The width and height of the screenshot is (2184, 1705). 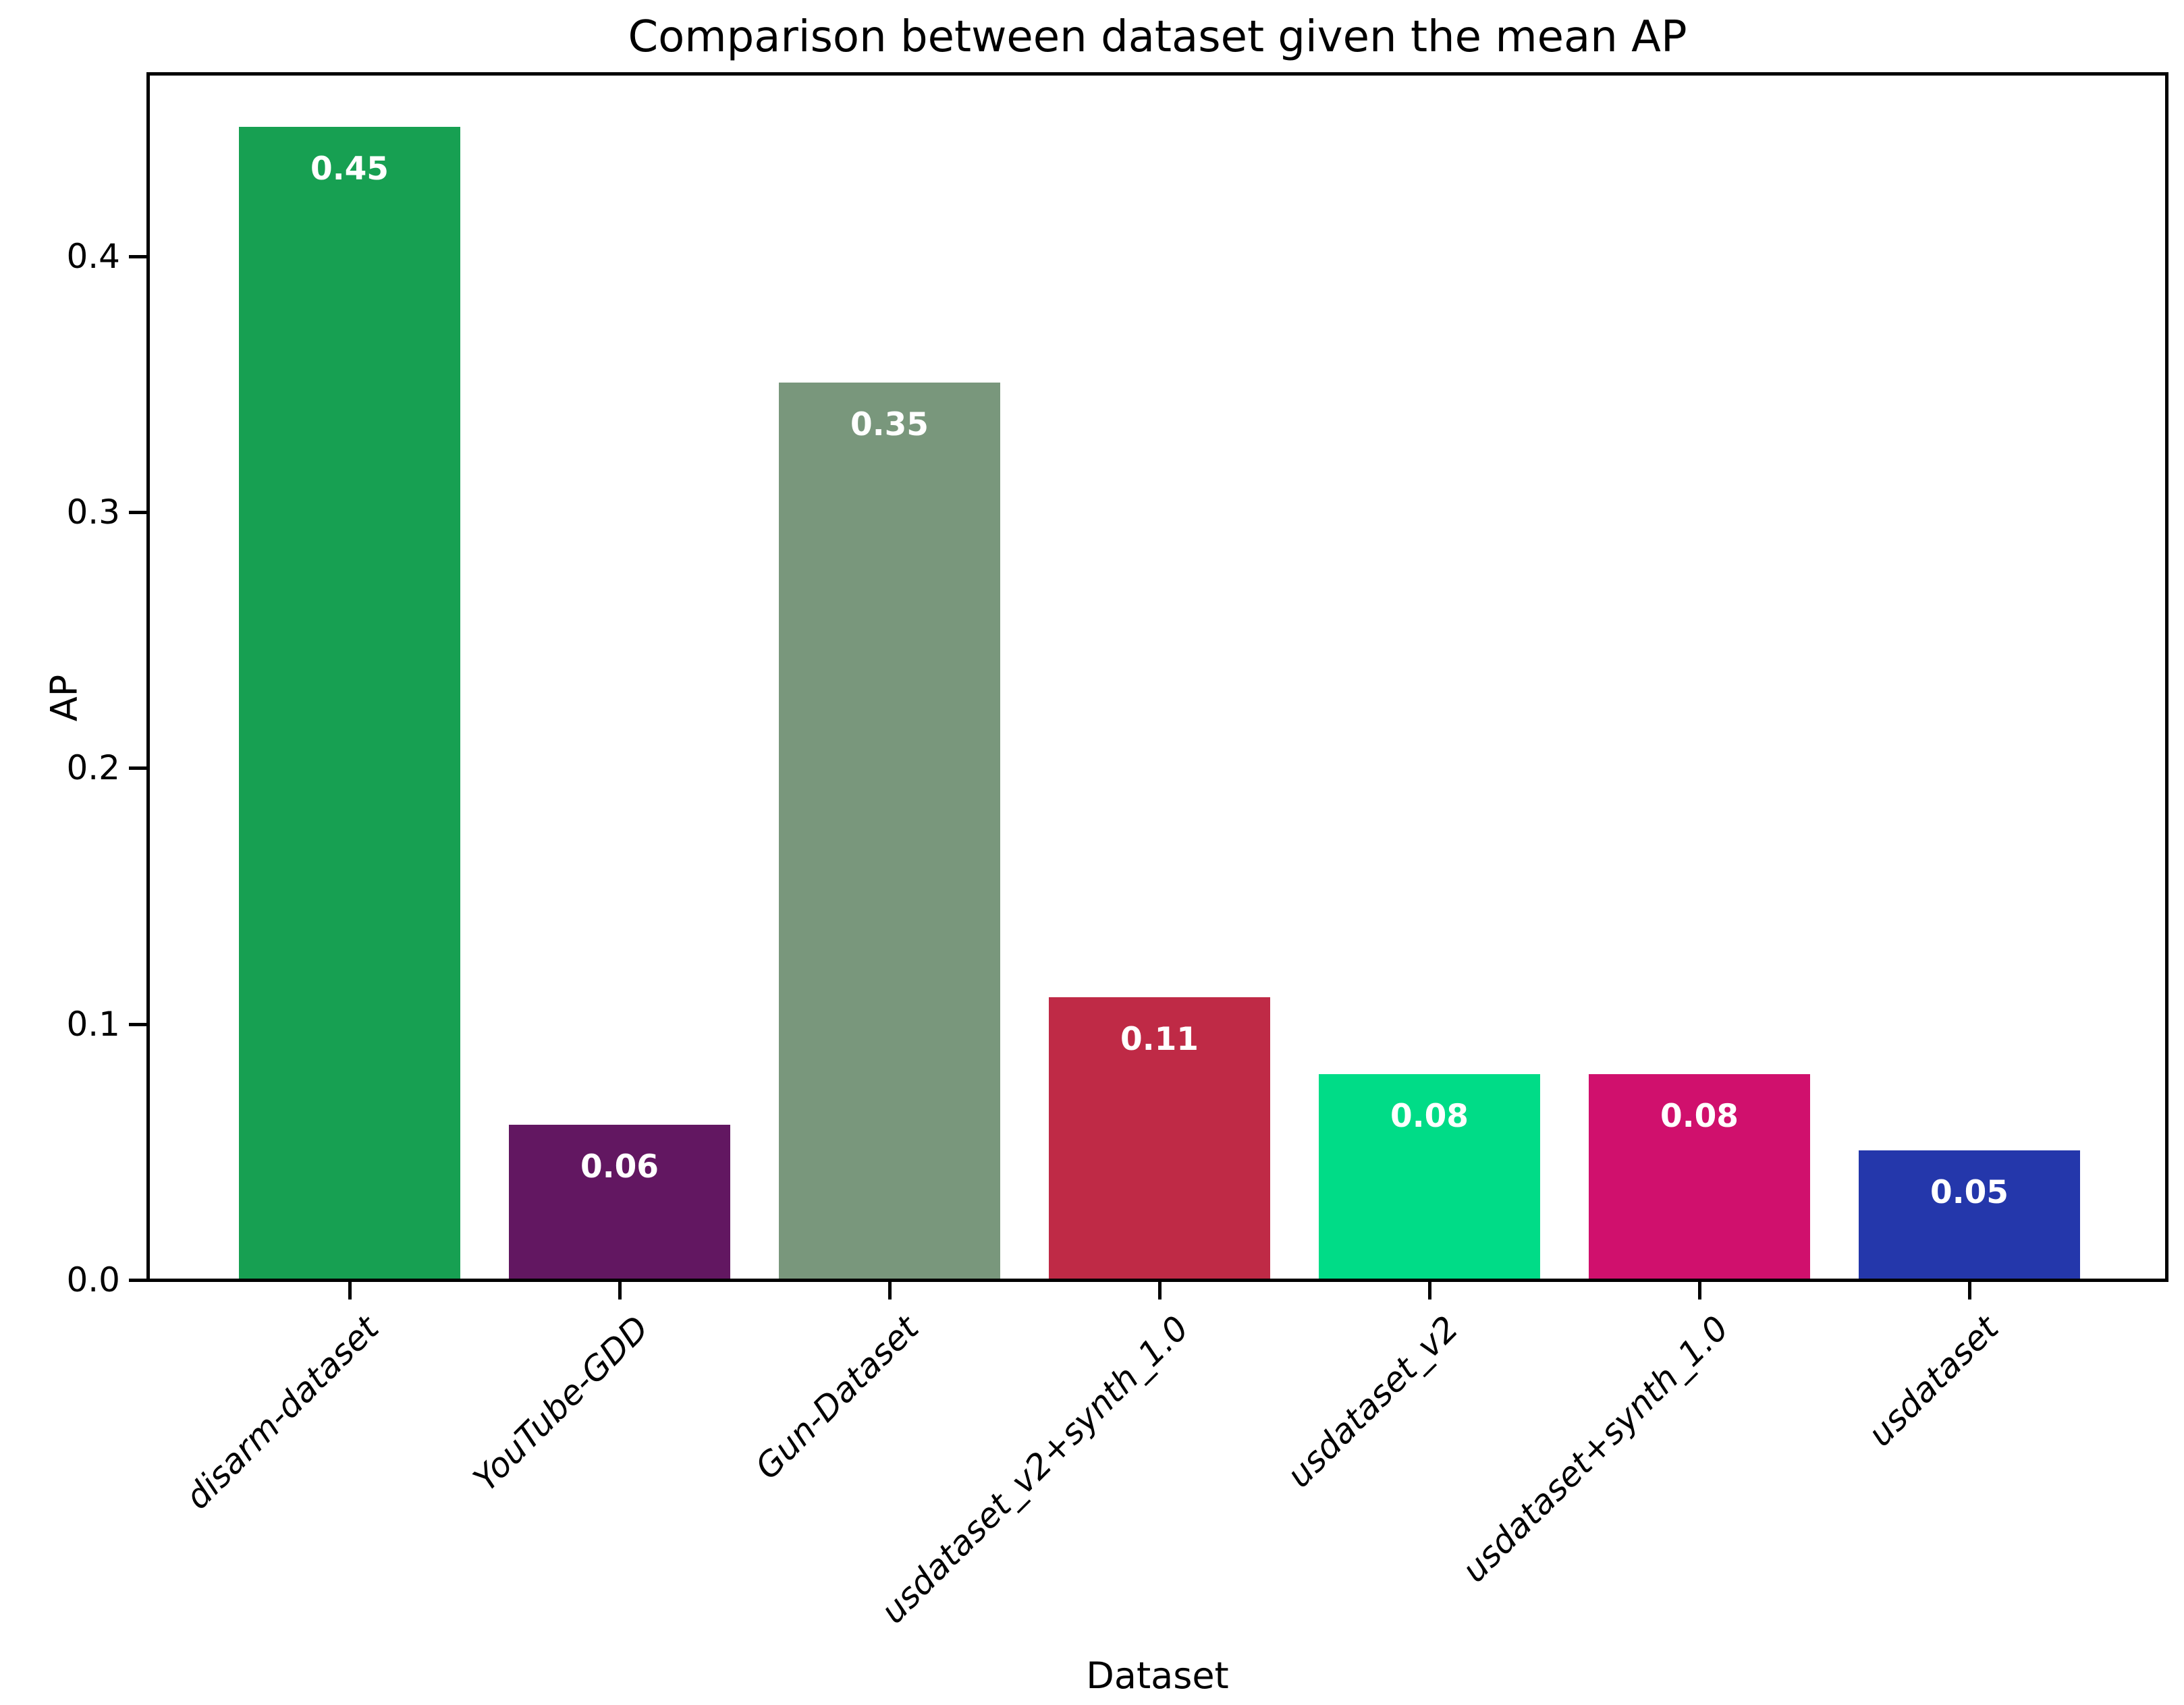 I want to click on y-tick-label: 0.0, so click(x=93, y=1279).